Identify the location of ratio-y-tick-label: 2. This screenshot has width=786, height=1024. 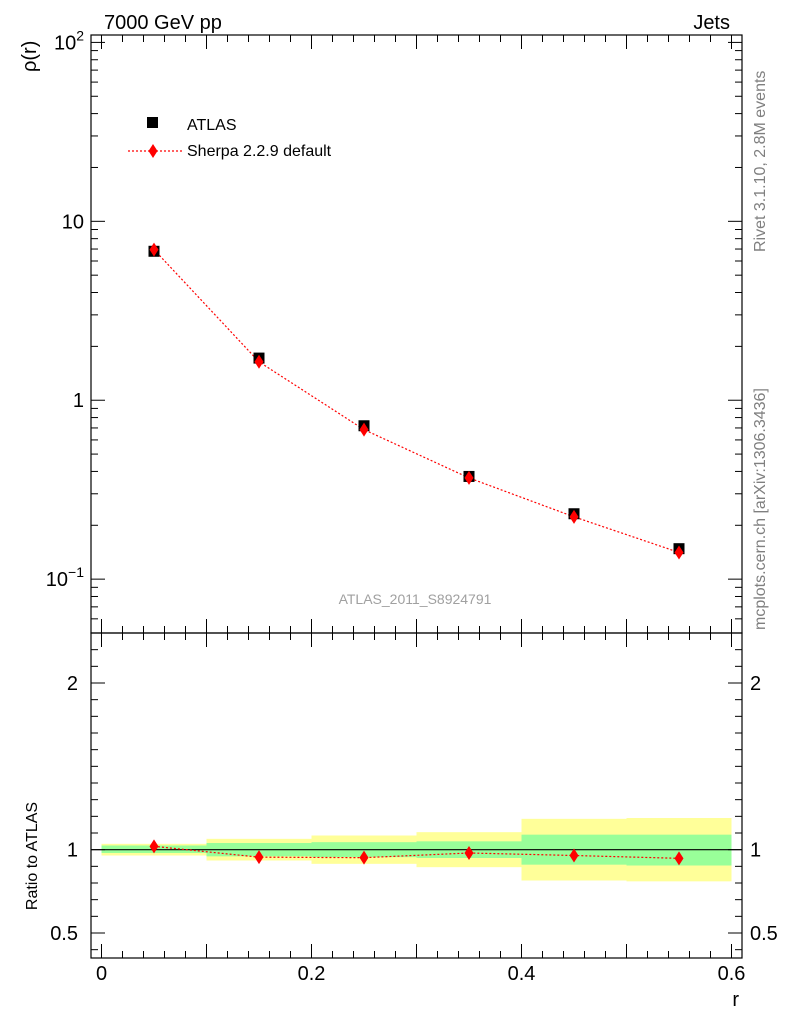
(72, 684).